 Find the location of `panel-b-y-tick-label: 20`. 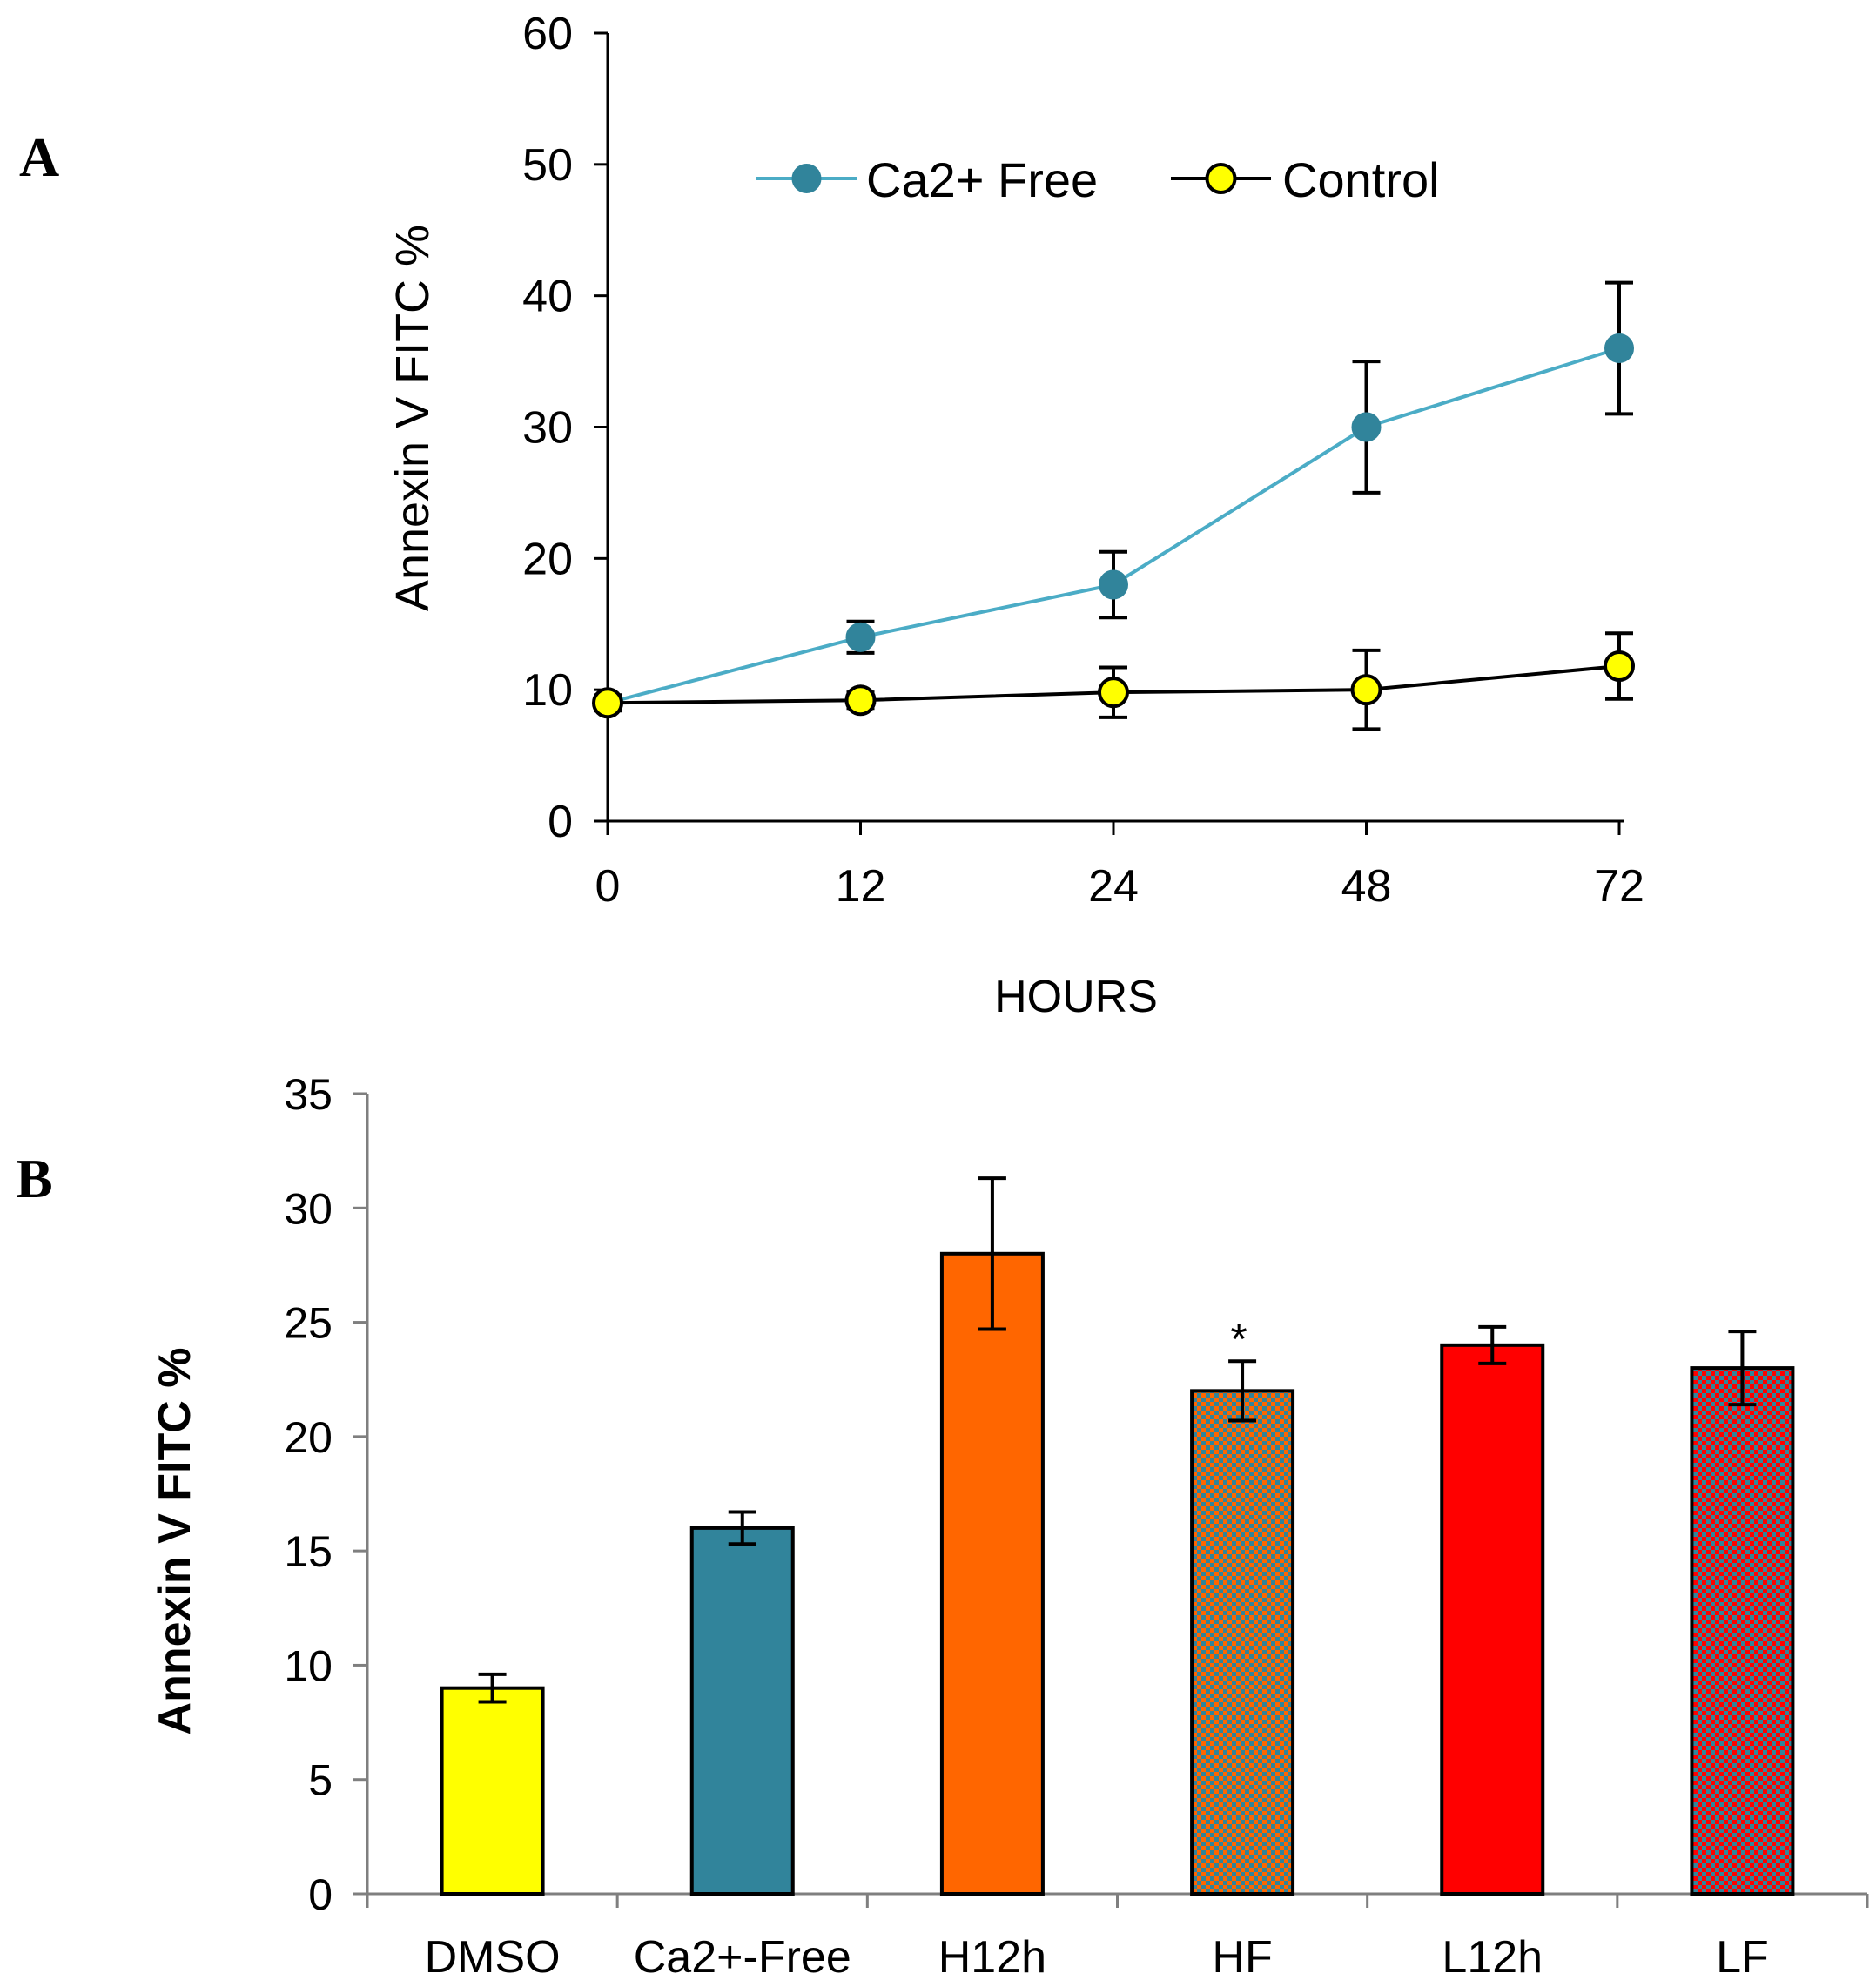

panel-b-y-tick-label: 20 is located at coordinates (308, 1437).